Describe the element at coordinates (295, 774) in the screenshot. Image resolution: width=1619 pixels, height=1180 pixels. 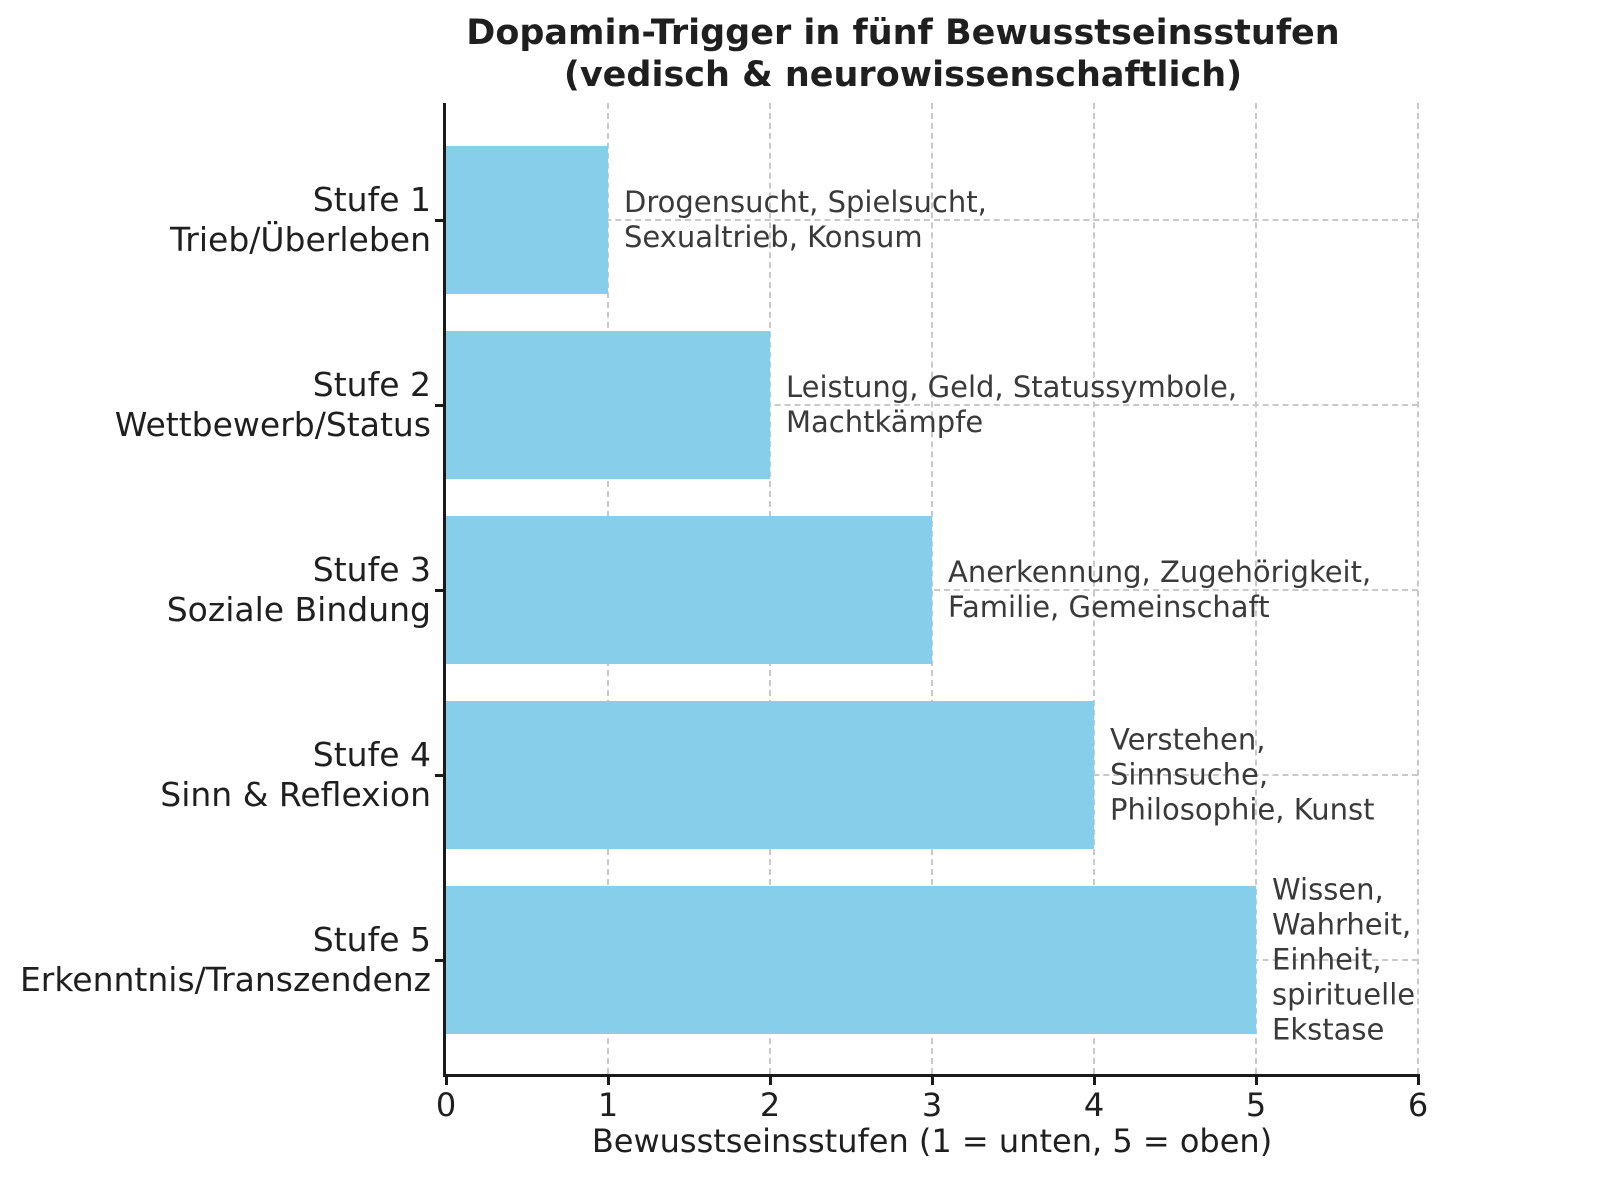
I see `y-tick-label: Stufe 4 Sinn & Reflexion` at that location.